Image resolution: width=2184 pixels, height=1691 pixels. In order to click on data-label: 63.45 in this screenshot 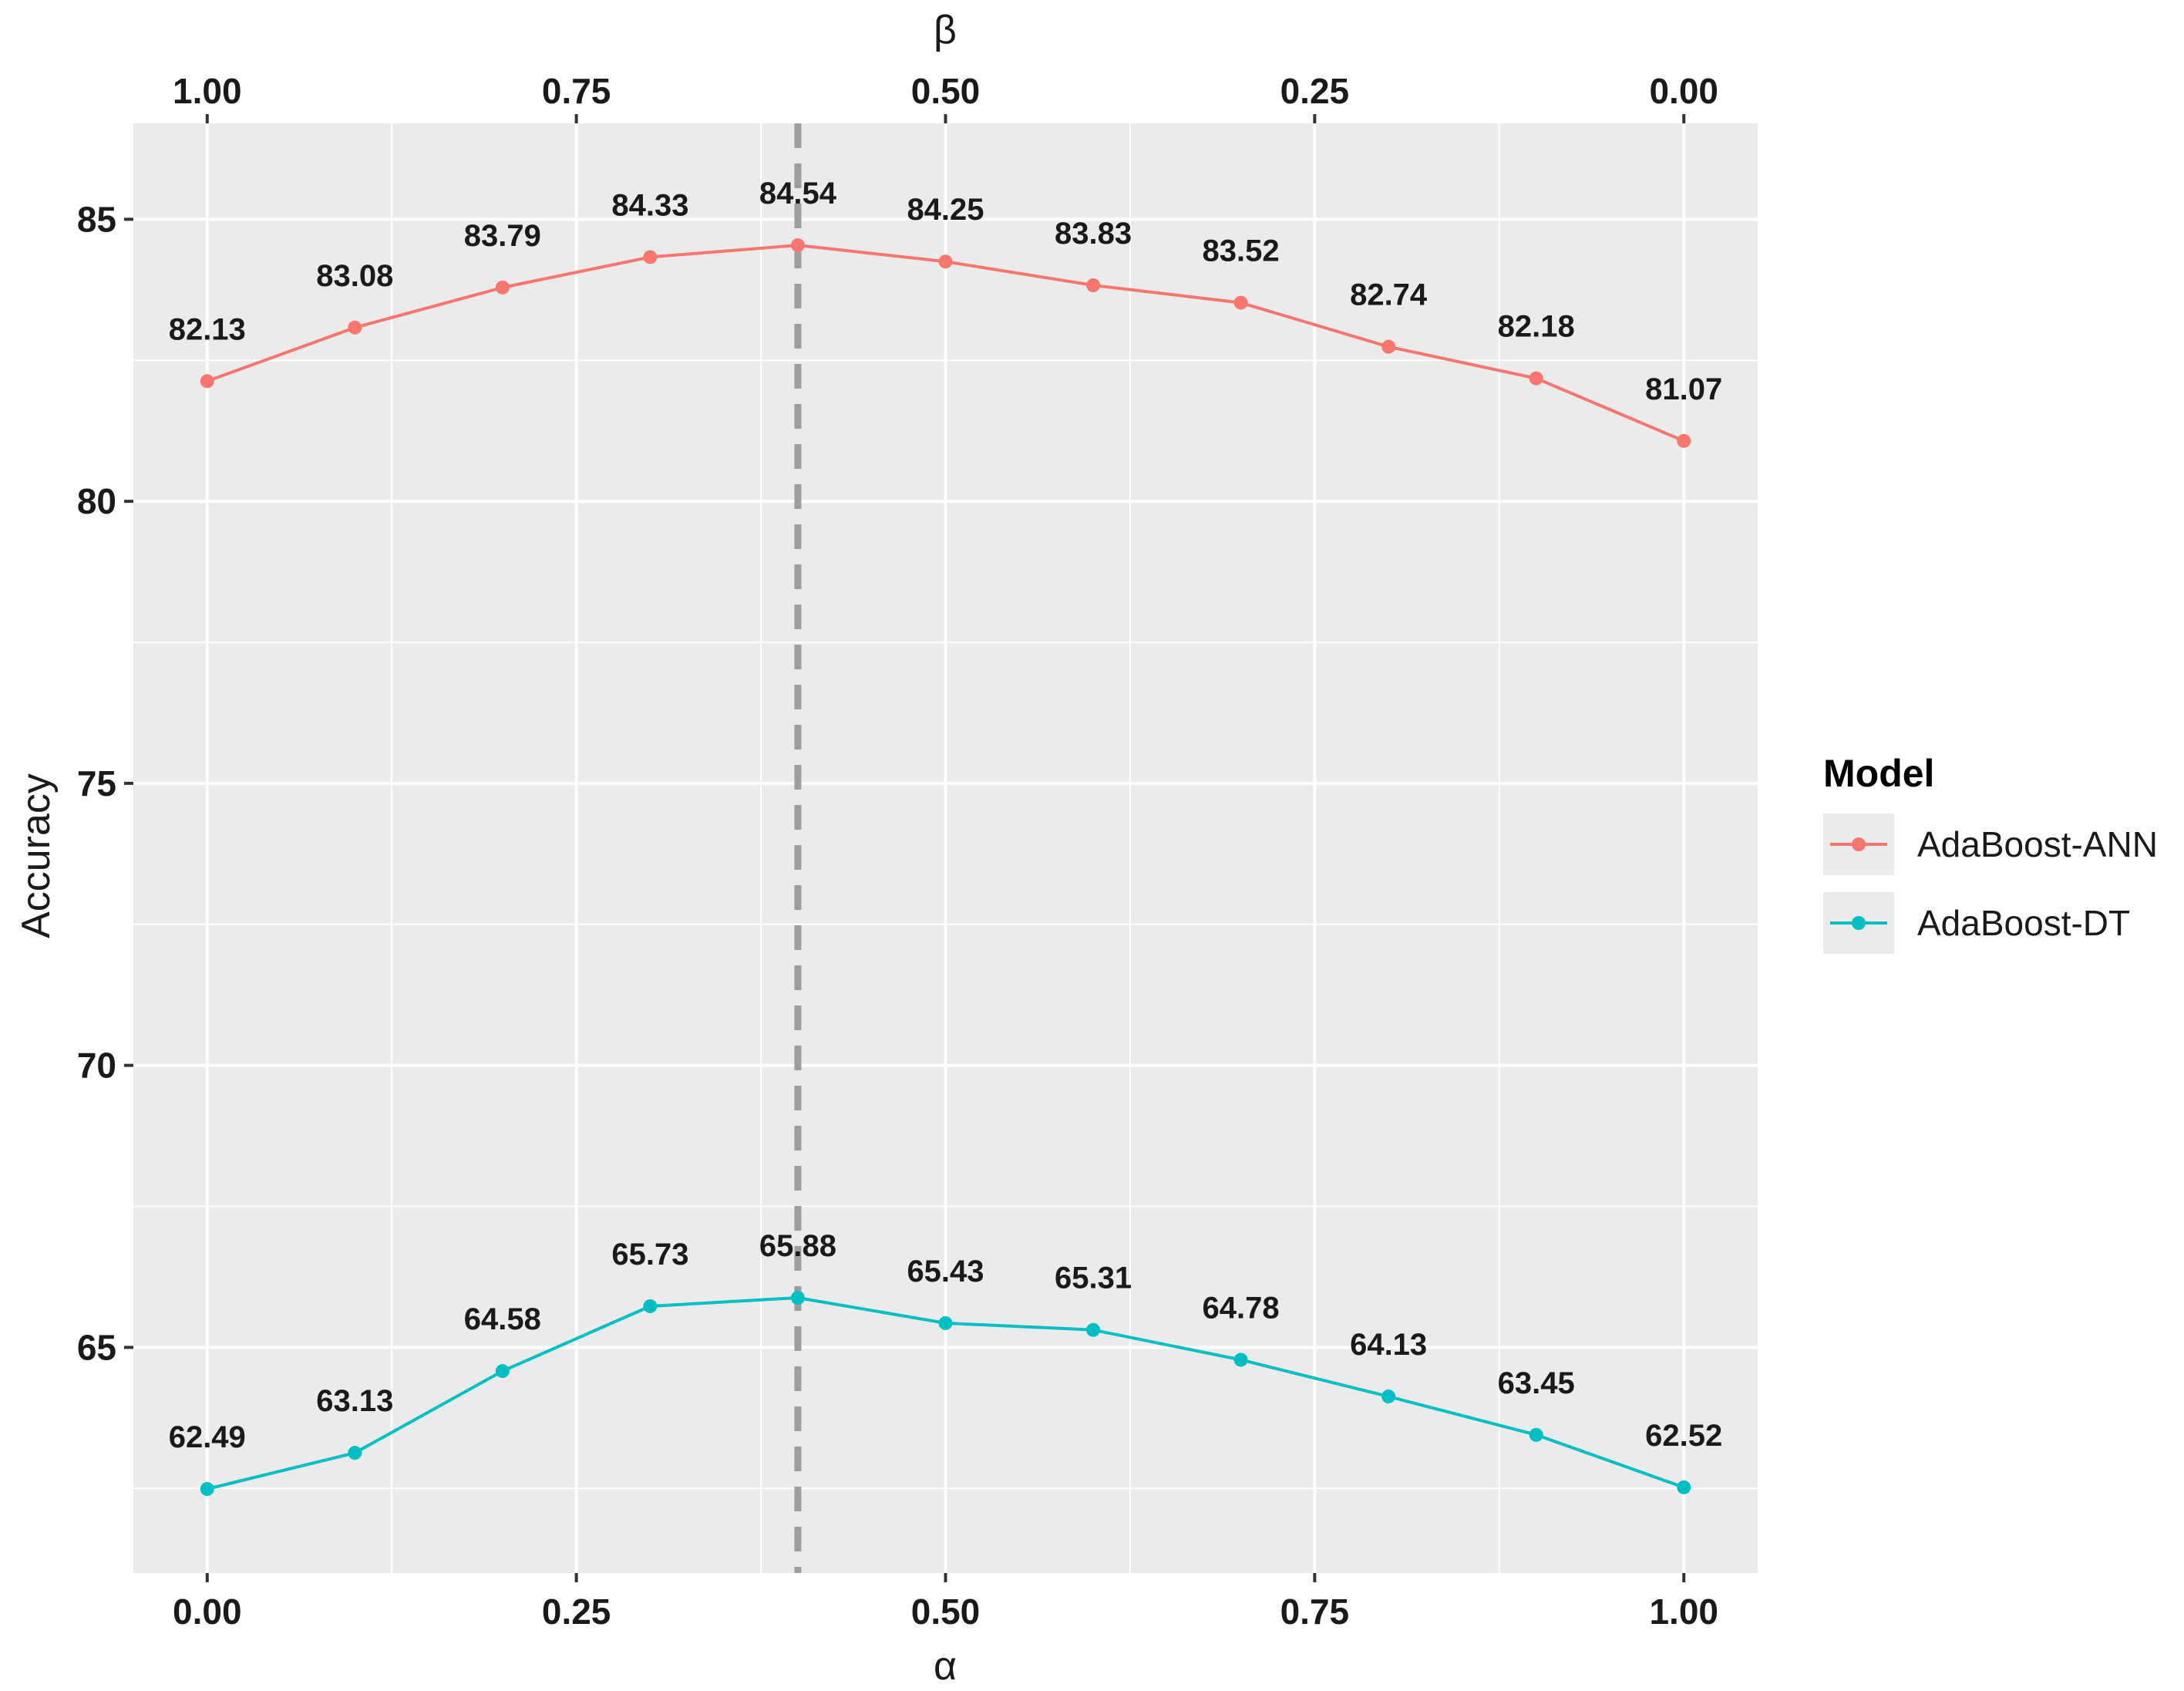, I will do `click(1536, 1383)`.